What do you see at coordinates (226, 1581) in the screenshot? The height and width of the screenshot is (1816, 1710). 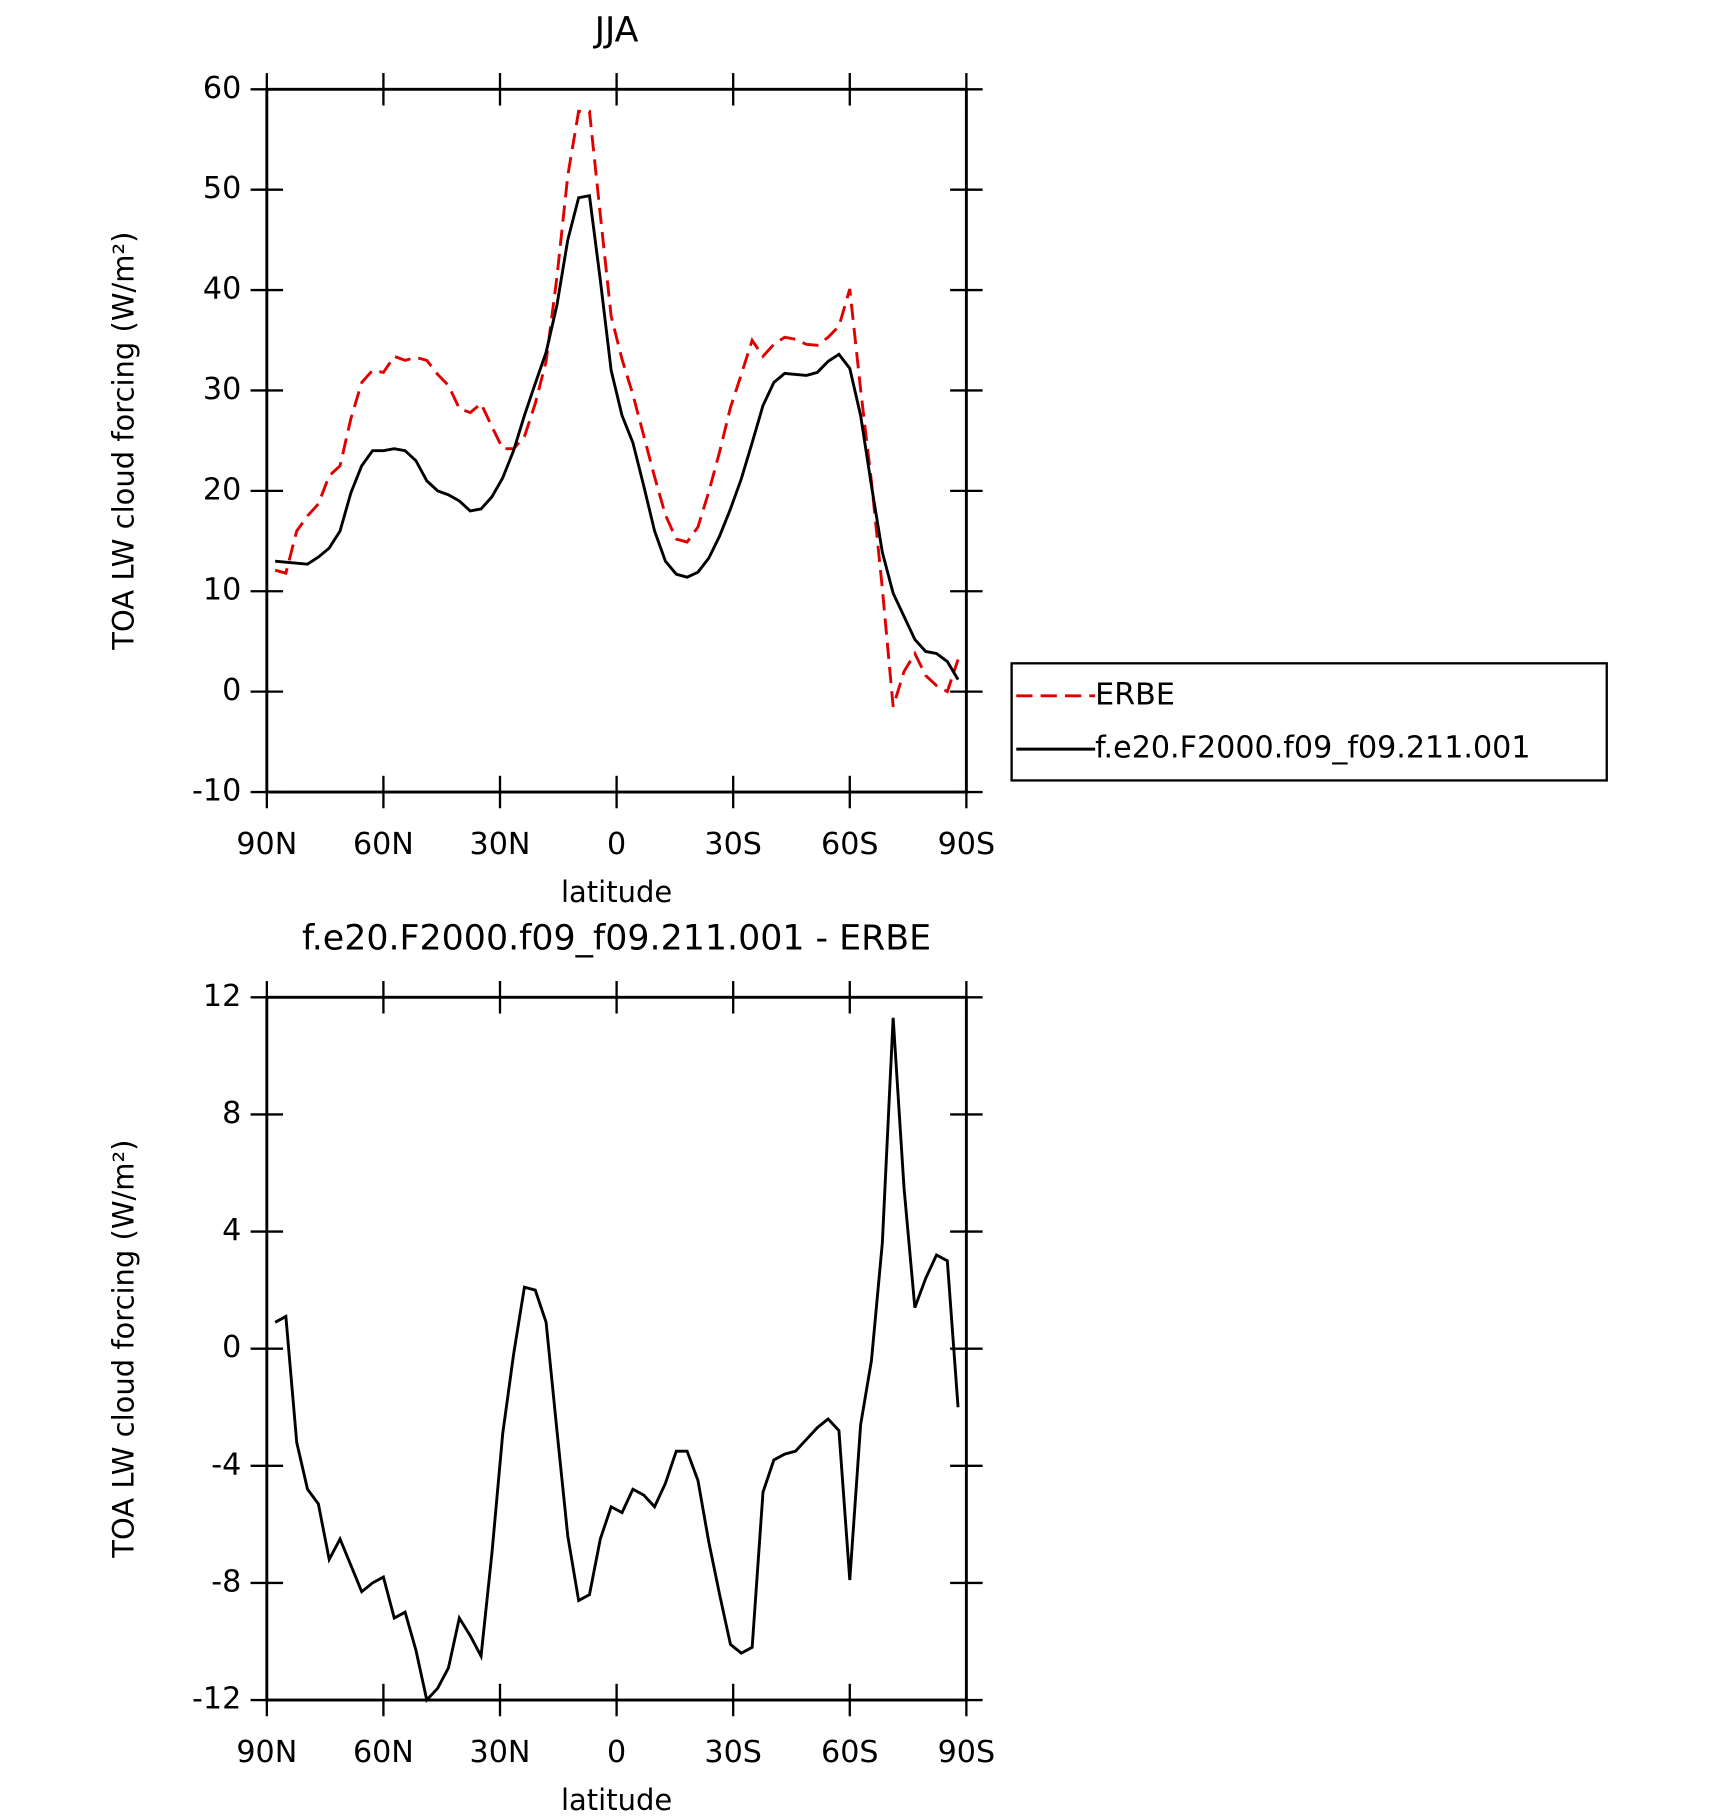 I see `y-tick-label: -8` at bounding box center [226, 1581].